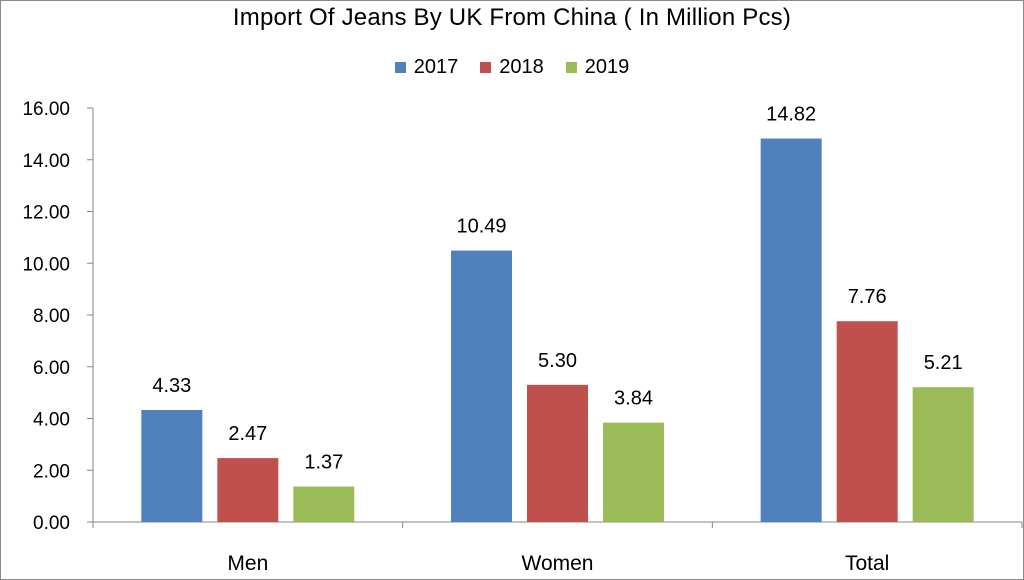 The image size is (1024, 580). What do you see at coordinates (46, 213) in the screenshot?
I see `y-tick-label: 12.00` at bounding box center [46, 213].